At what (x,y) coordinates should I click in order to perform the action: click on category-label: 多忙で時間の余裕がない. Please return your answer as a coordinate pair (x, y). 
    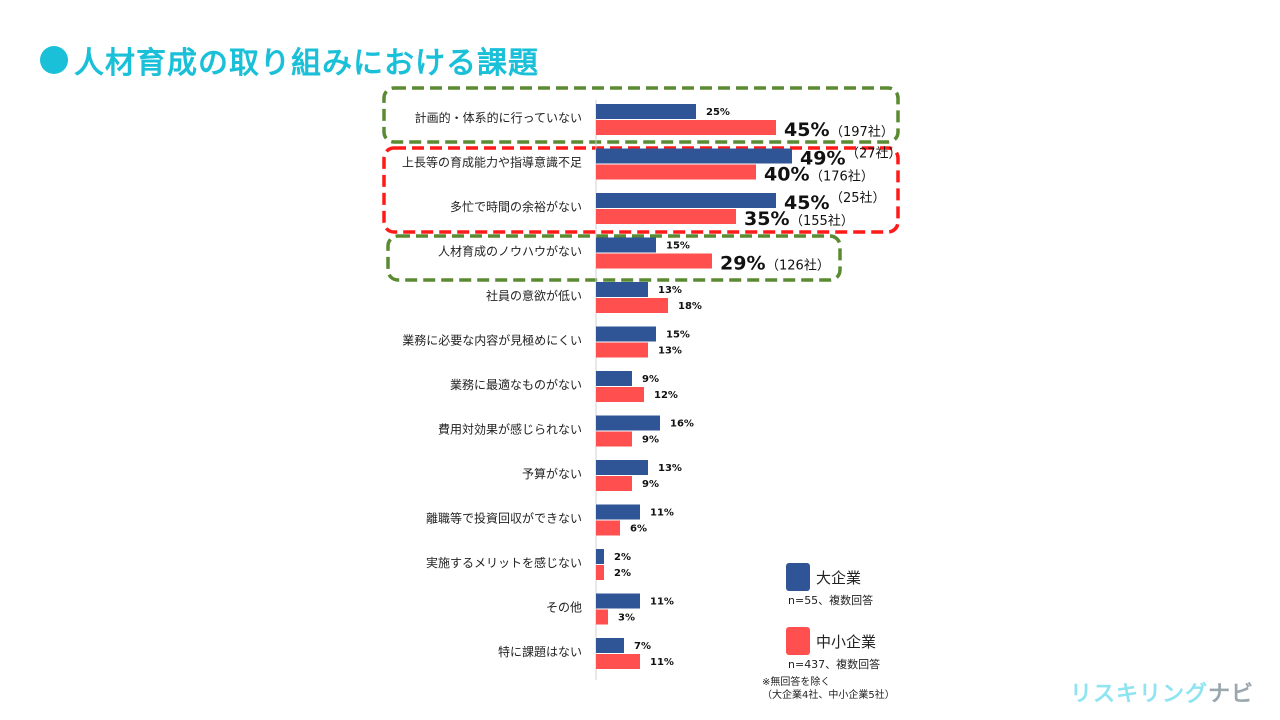
    Looking at the image, I should click on (516, 206).